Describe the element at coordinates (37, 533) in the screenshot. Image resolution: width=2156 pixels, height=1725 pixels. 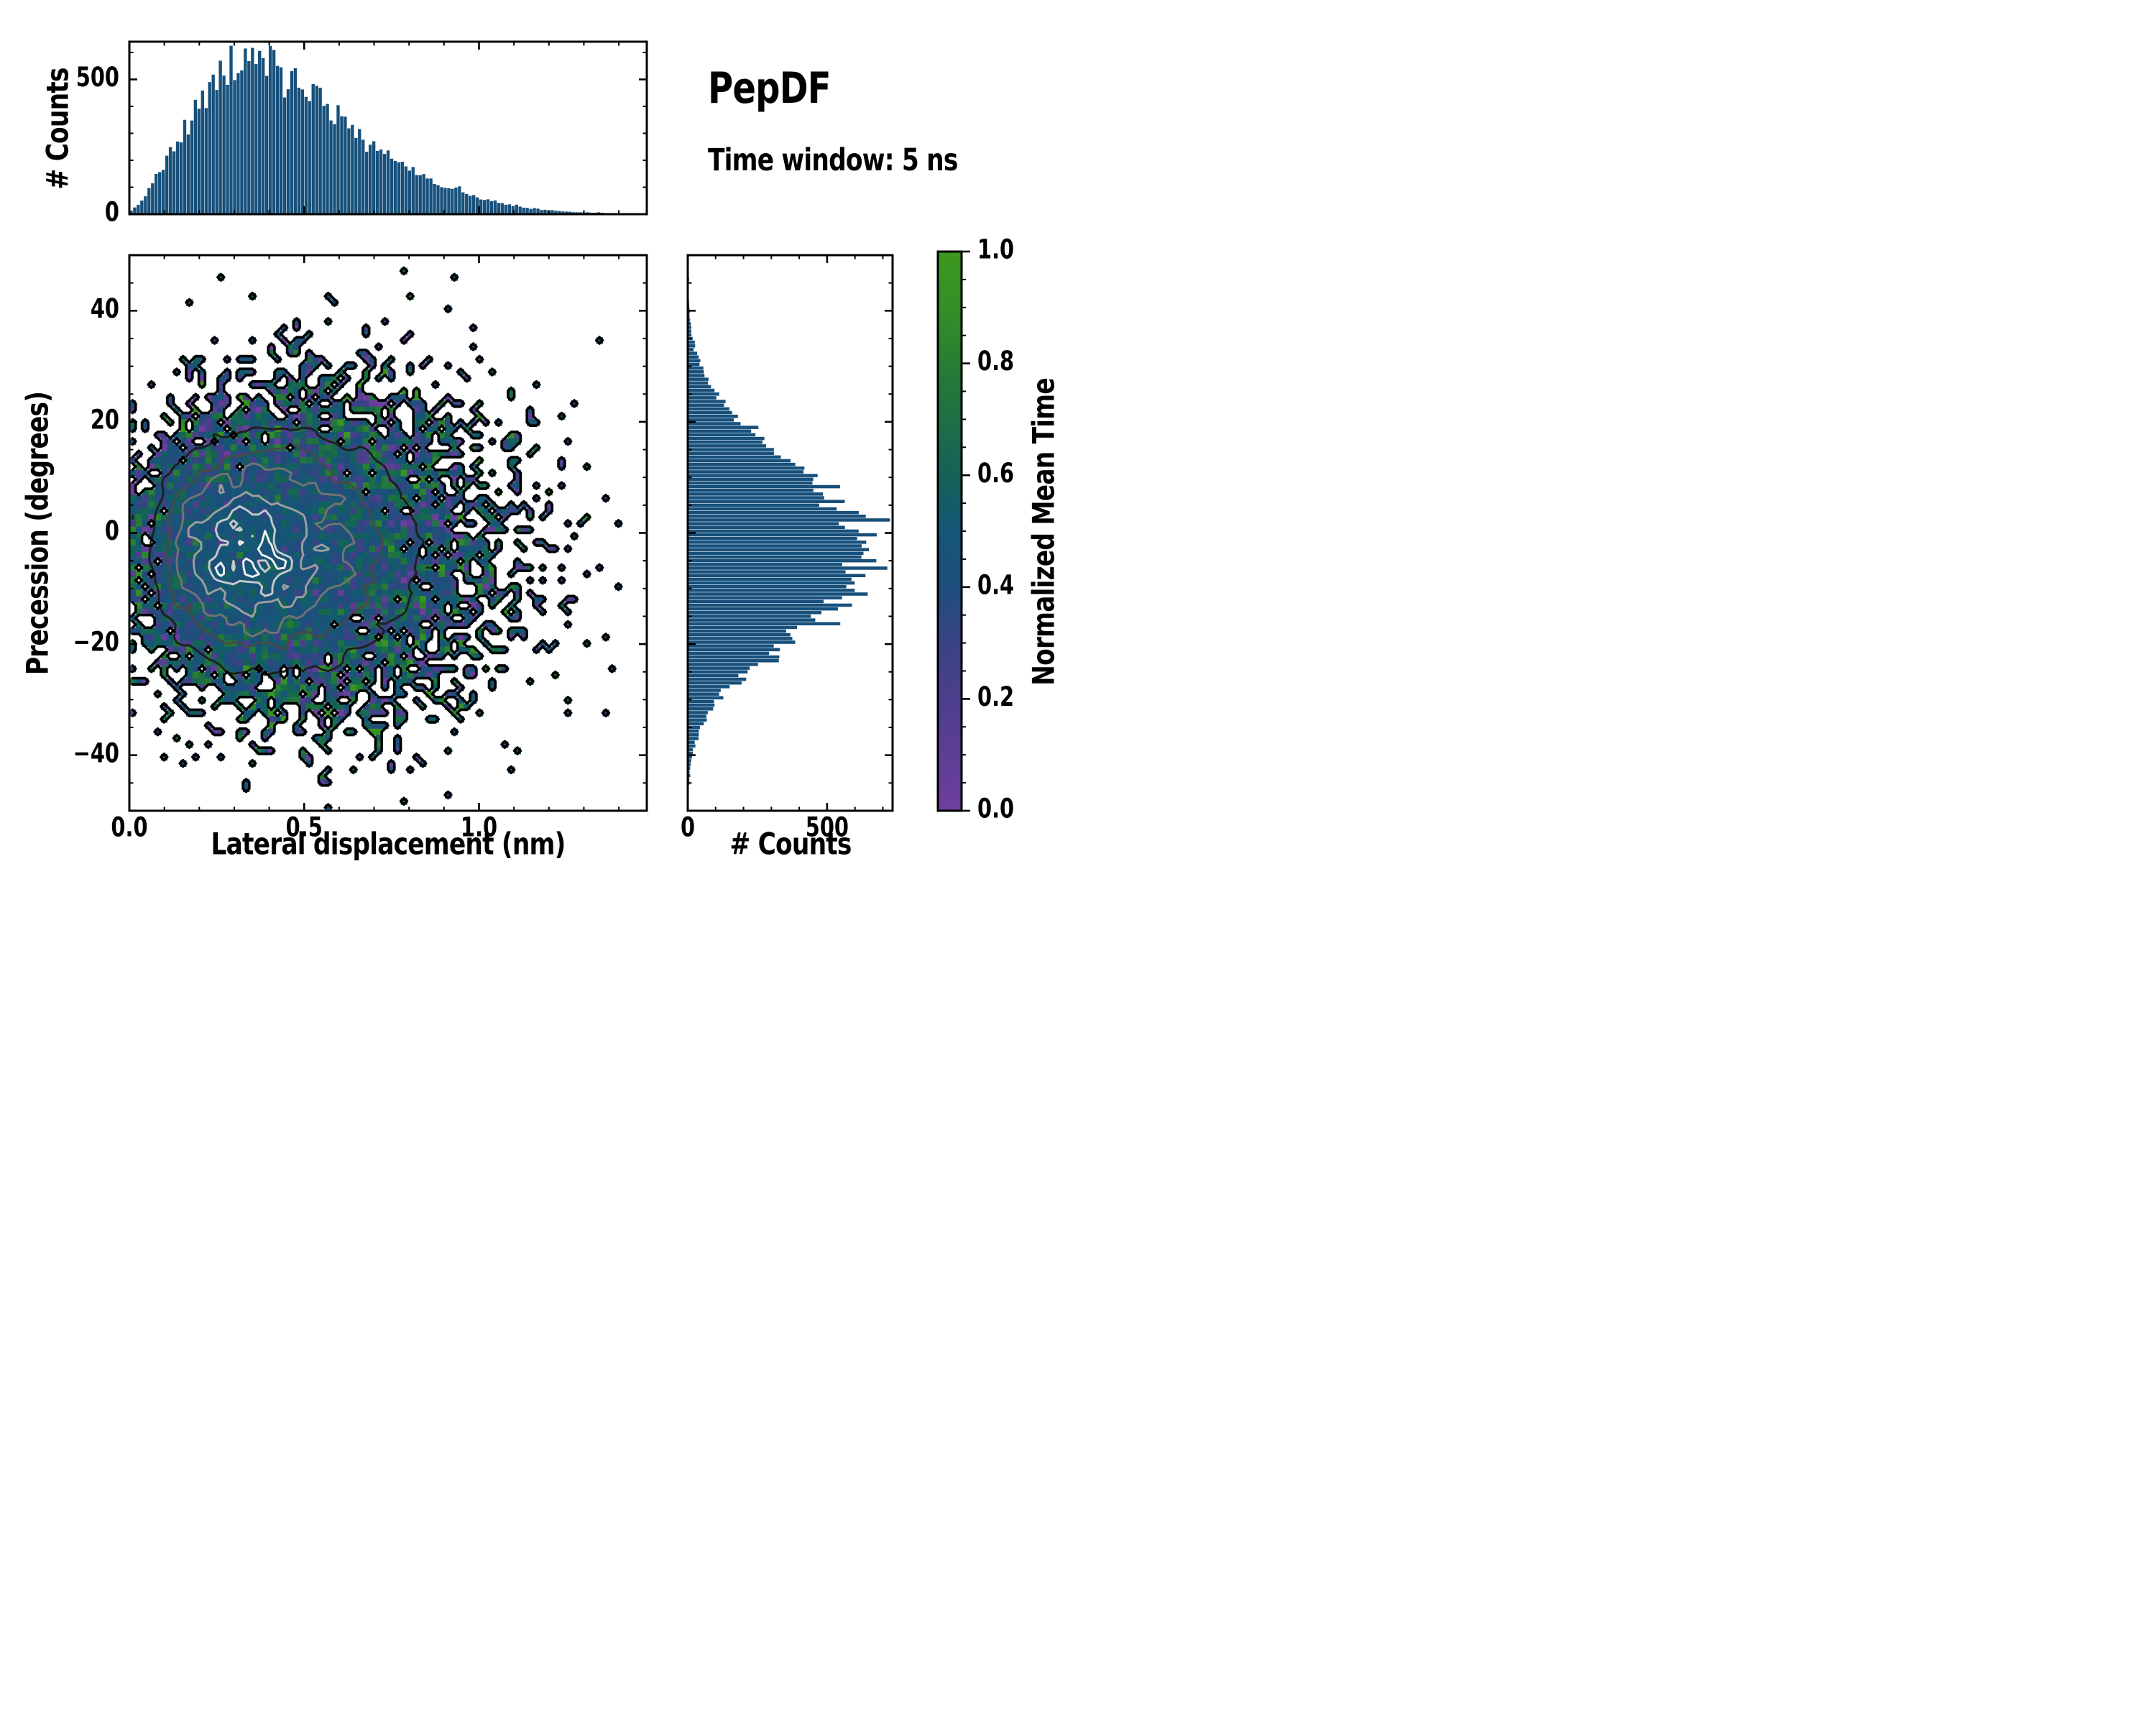
I see `main-ylabel: Precession (degrees)` at that location.